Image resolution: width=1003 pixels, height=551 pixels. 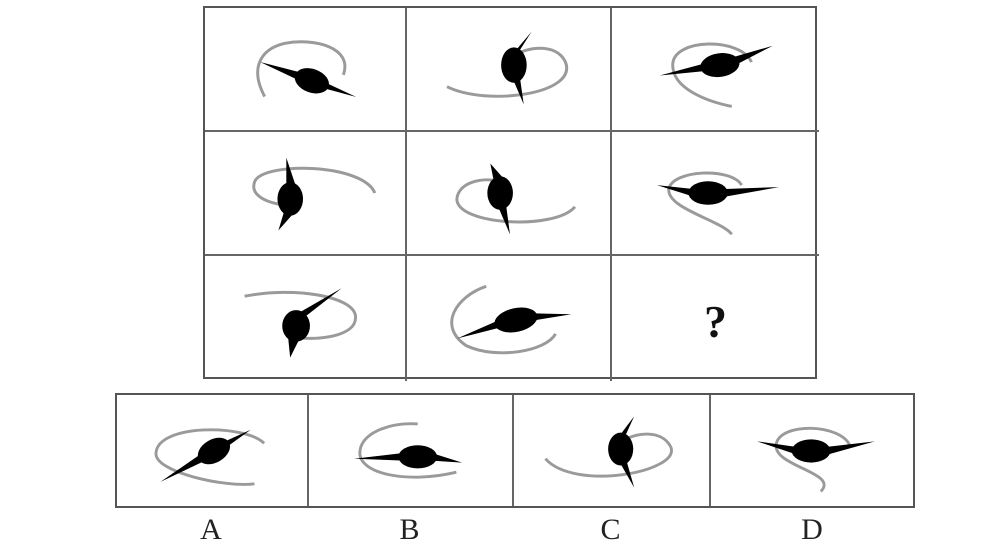 What do you see at coordinates (812, 530) in the screenshot?
I see `option-label-d: D` at bounding box center [812, 530].